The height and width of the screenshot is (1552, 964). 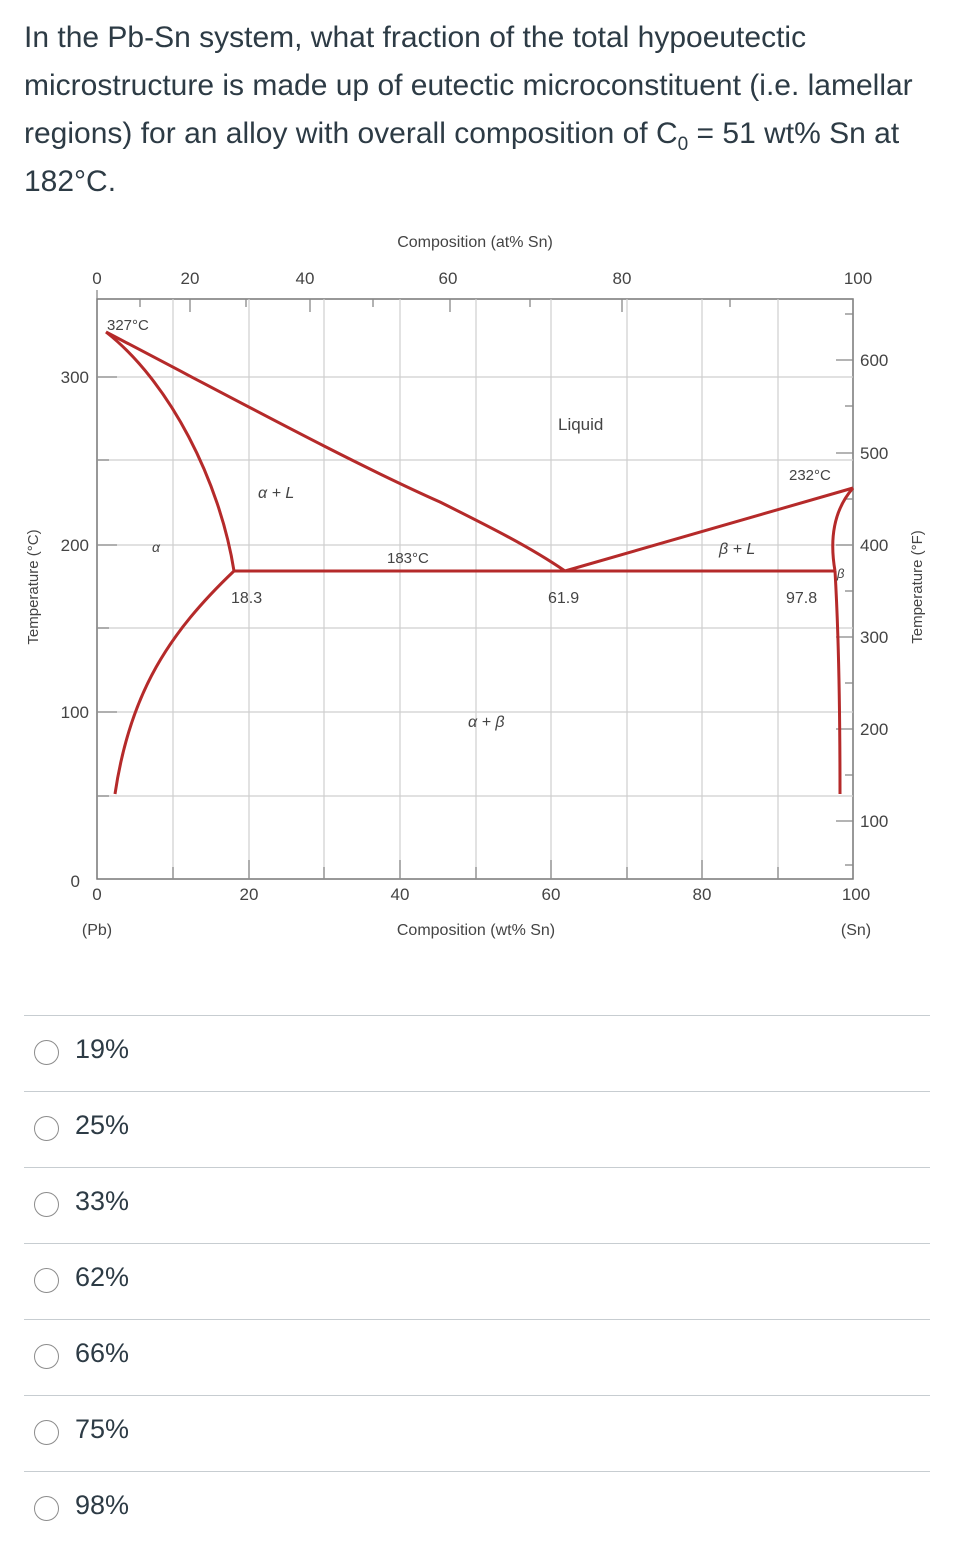 What do you see at coordinates (856, 930) in the screenshot?
I see `bottom-right-label: (Sn)` at bounding box center [856, 930].